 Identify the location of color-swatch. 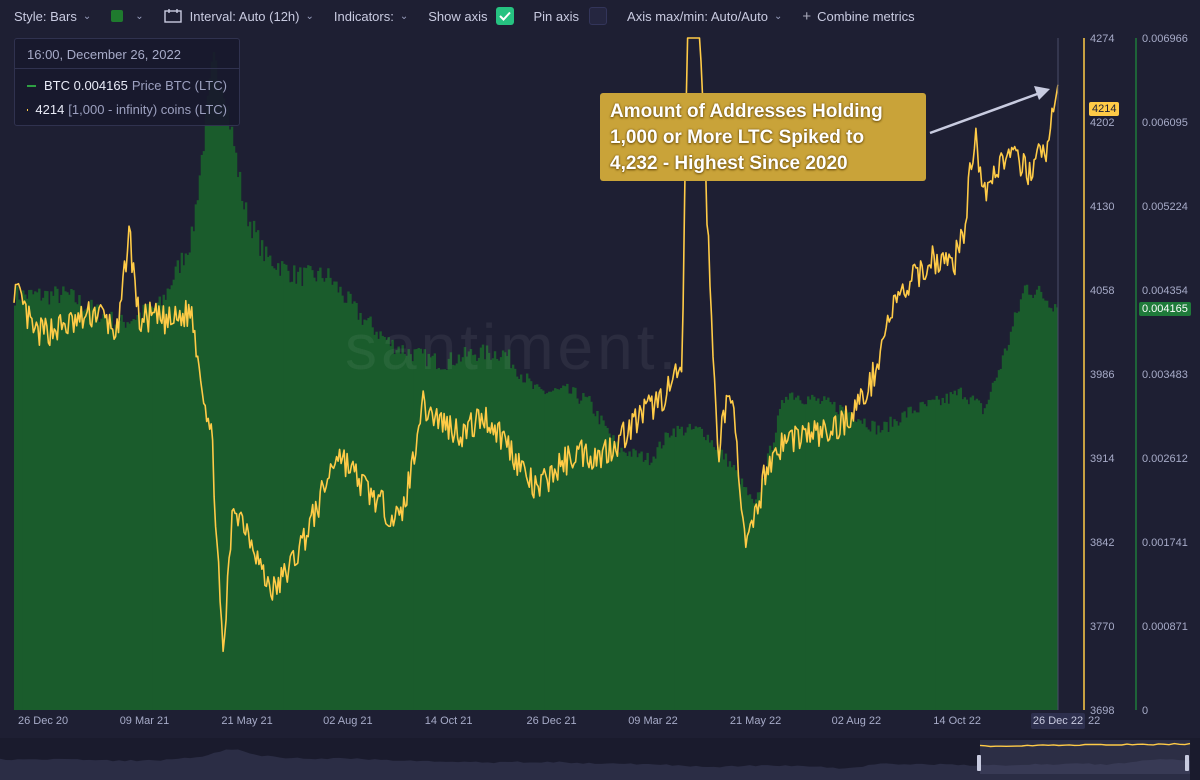
(117, 16).